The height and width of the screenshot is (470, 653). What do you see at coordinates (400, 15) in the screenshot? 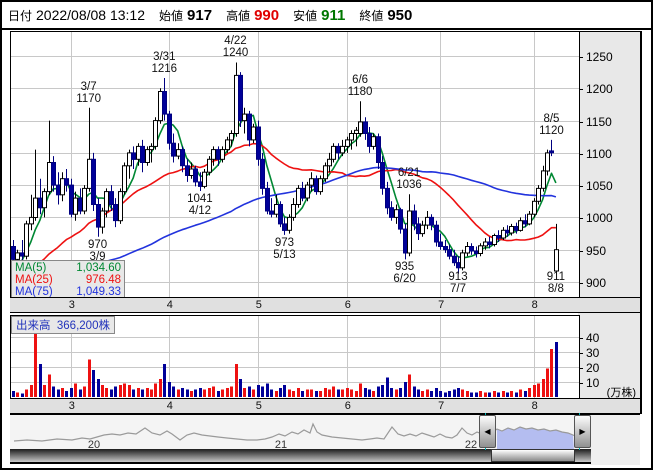
I see `close-value: 950` at bounding box center [400, 15].